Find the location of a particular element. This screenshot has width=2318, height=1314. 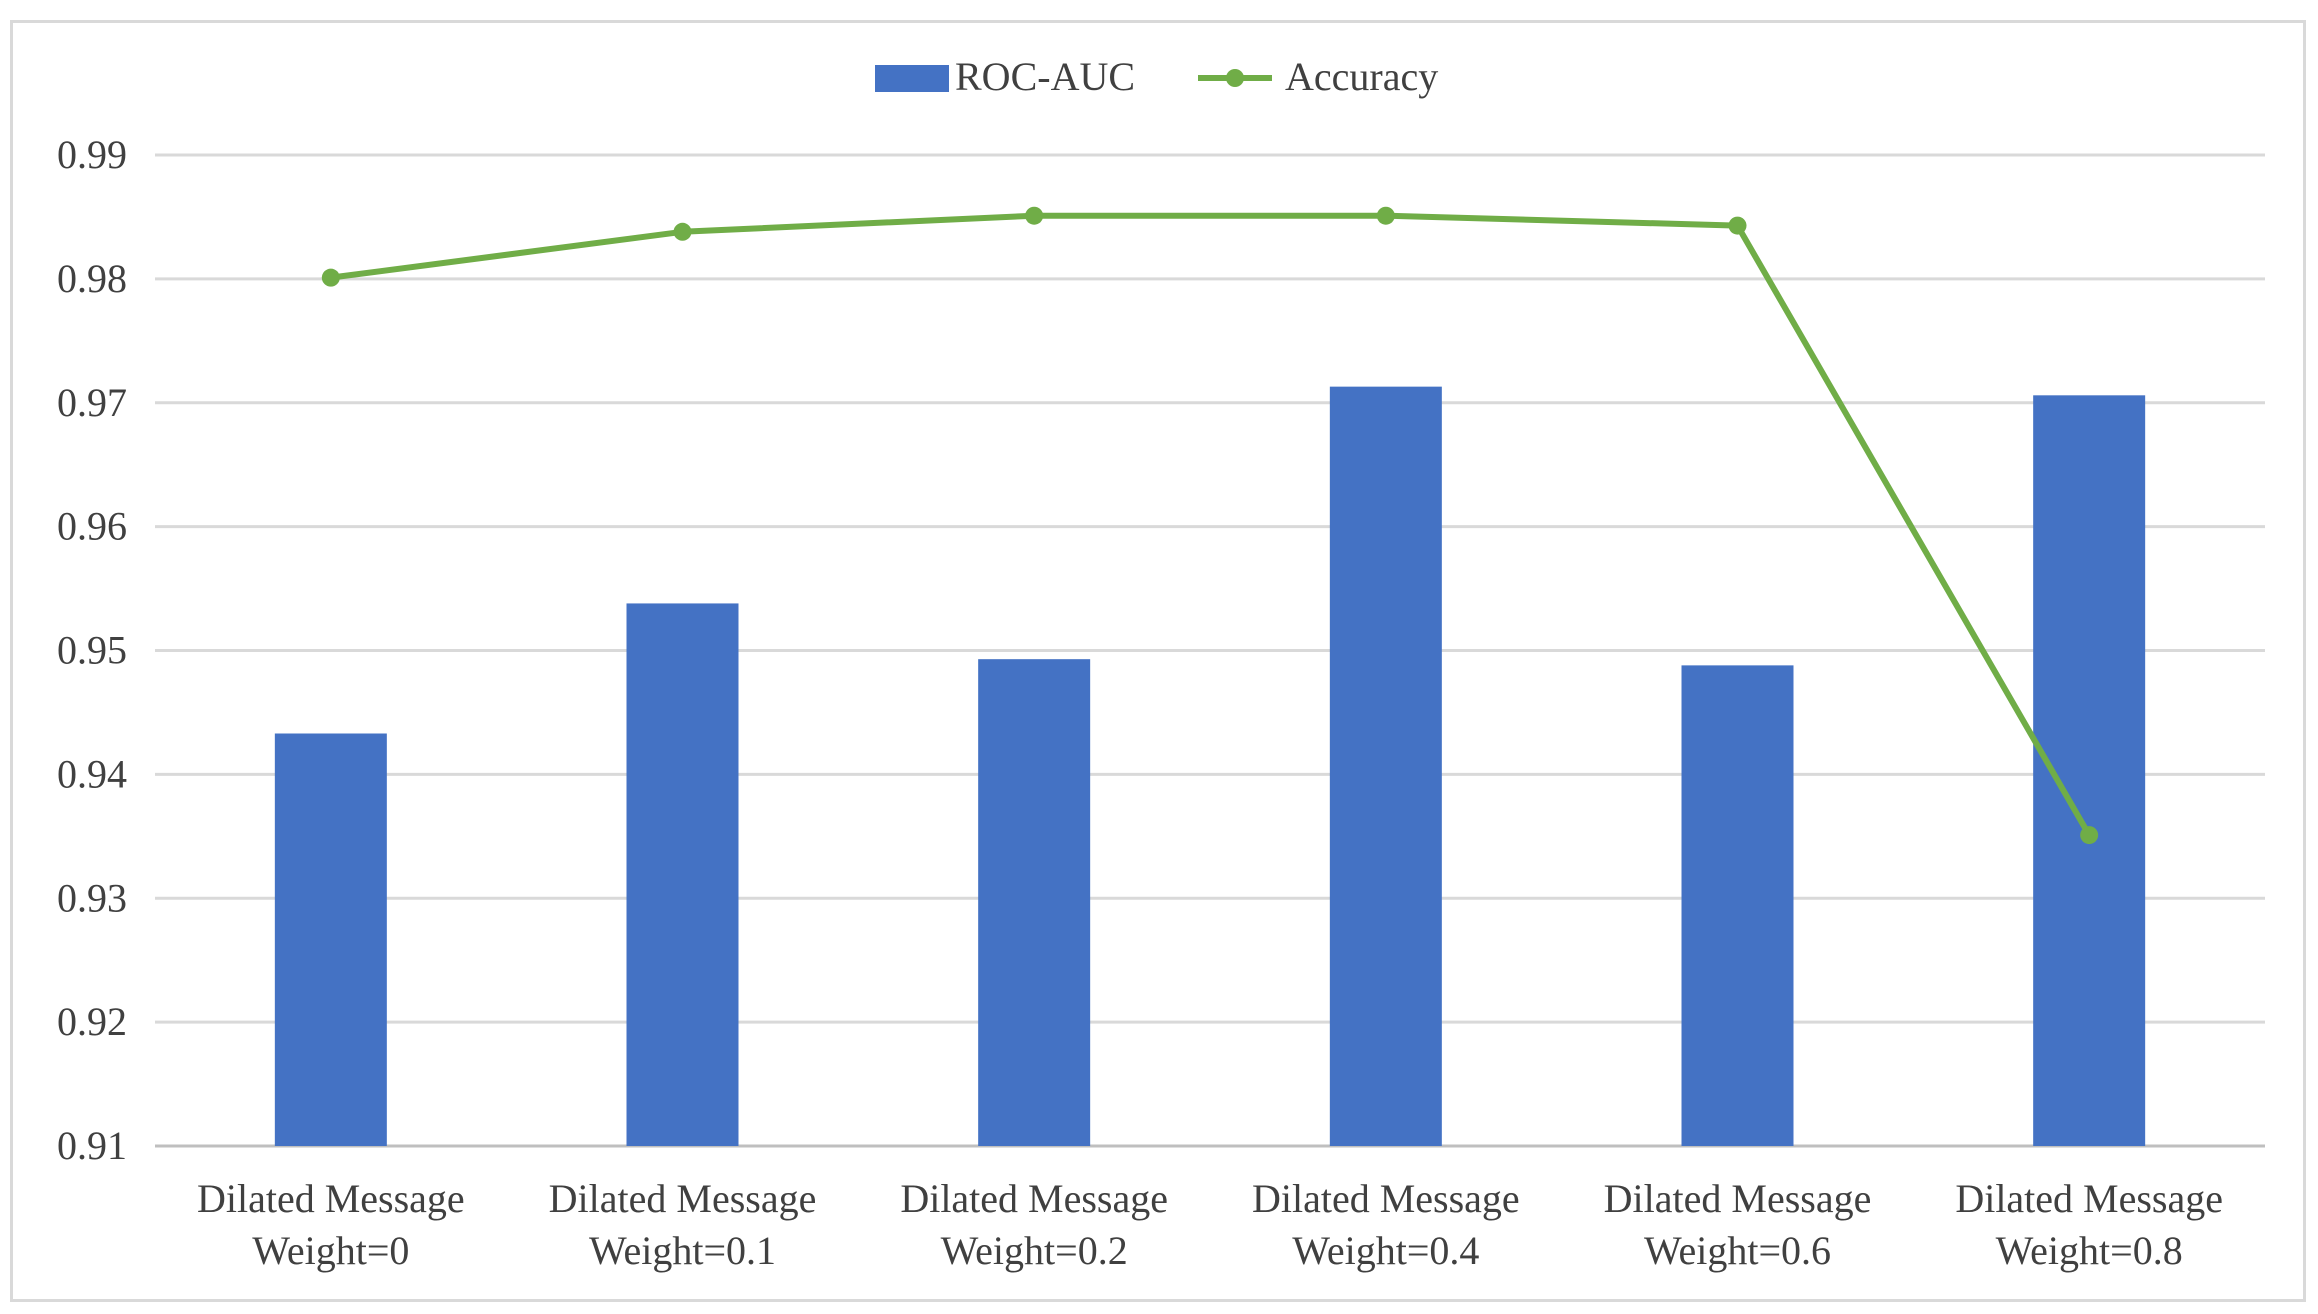

y-tick-label: 0.93 is located at coordinates (92, 897).